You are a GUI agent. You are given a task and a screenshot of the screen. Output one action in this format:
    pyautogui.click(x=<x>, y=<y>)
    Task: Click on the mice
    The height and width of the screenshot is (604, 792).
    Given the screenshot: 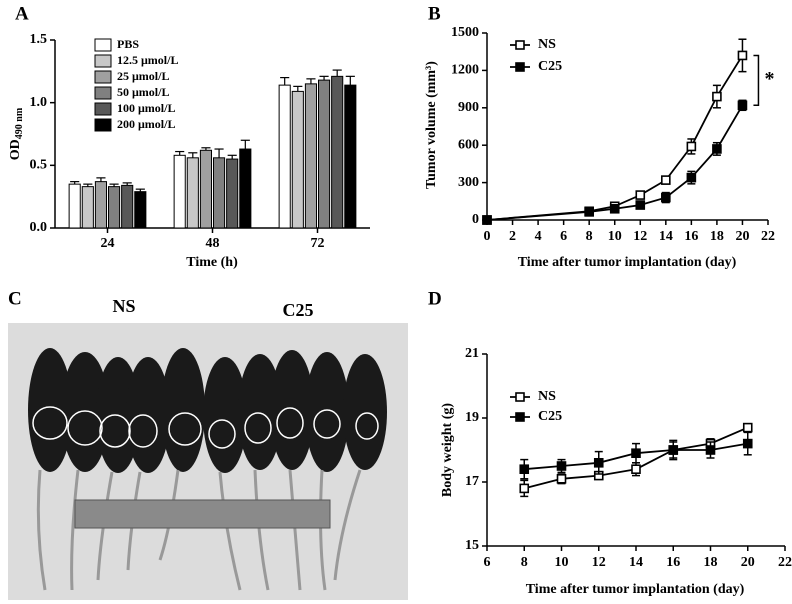 What is the action you would take?
    pyautogui.click(x=207, y=410)
    